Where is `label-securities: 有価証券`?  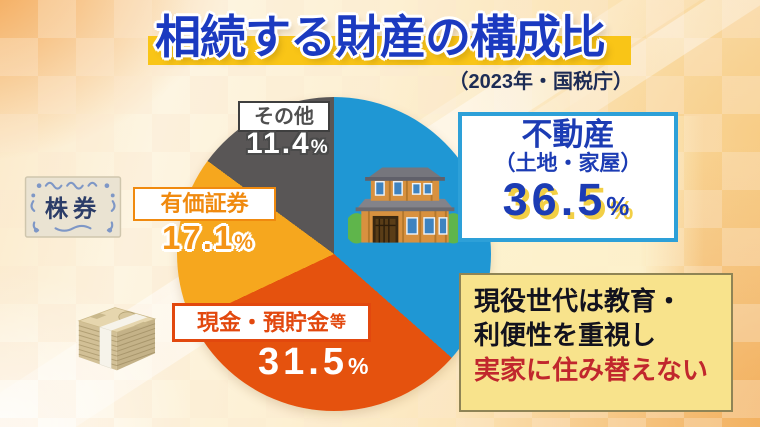
label-securities: 有価証券 is located at coordinates (204, 204).